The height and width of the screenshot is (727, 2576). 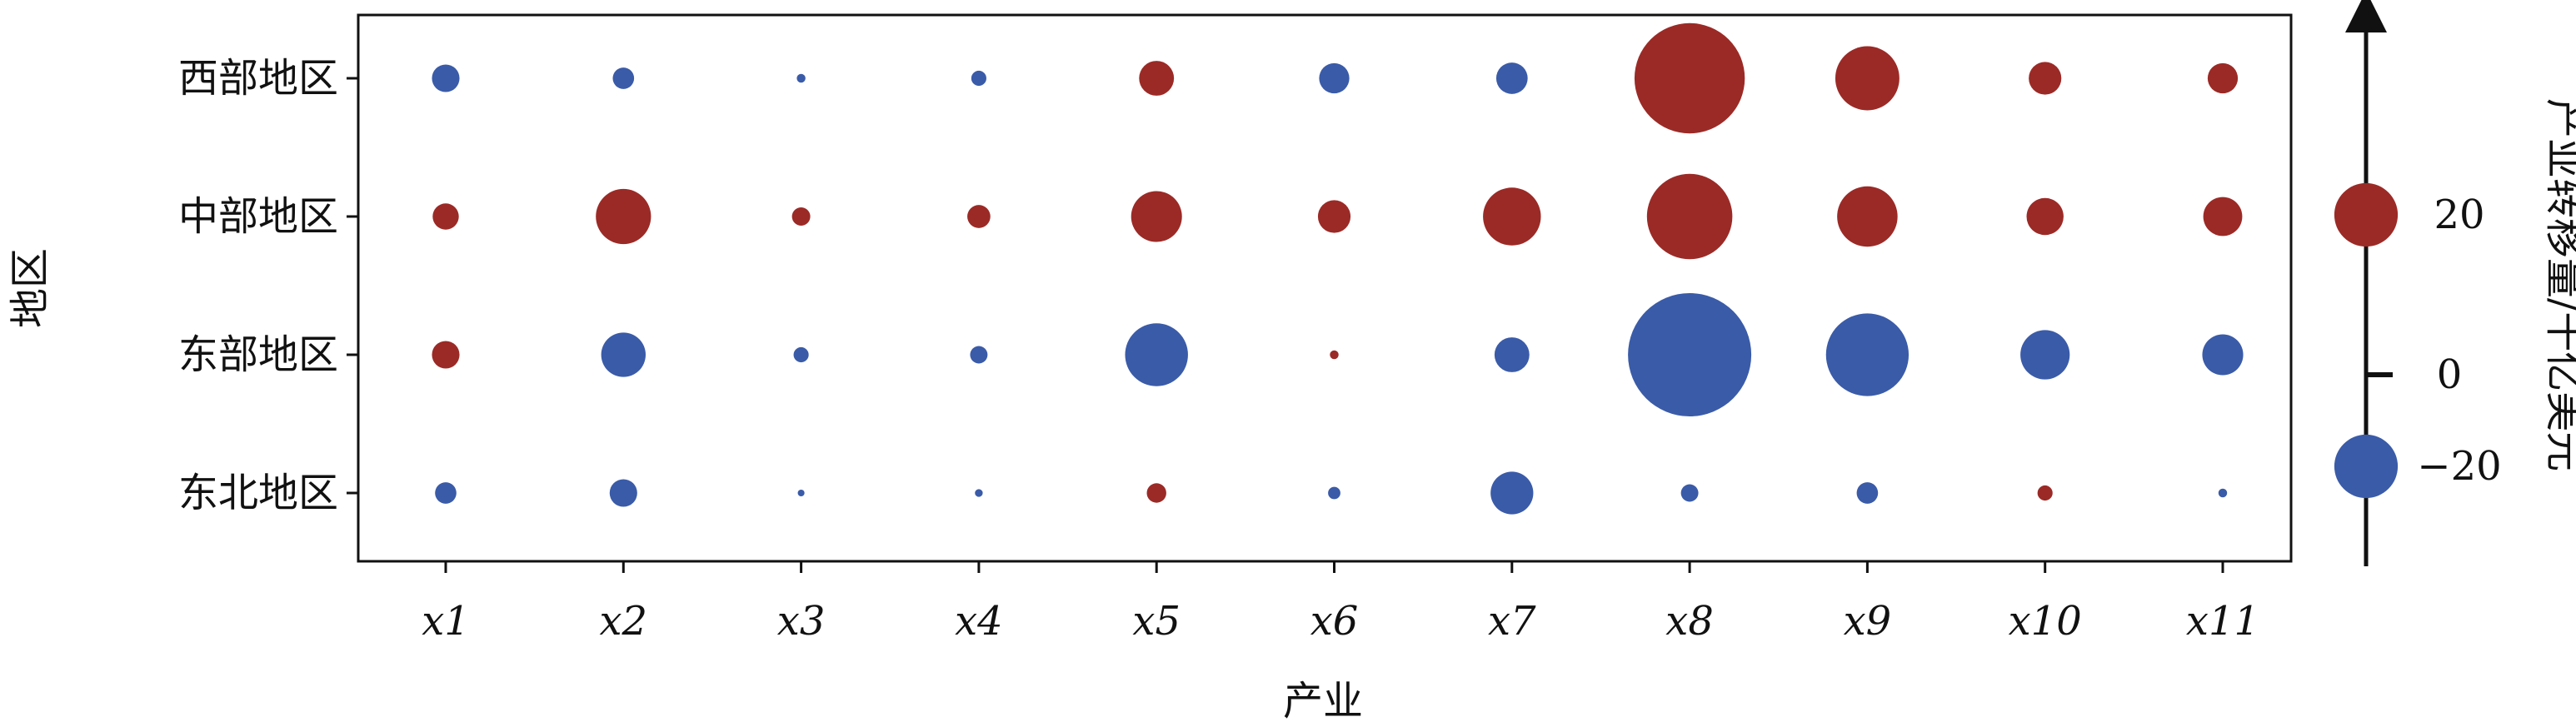 What do you see at coordinates (2045, 622) in the screenshot?
I see `x-tick-label: x10` at bounding box center [2045, 622].